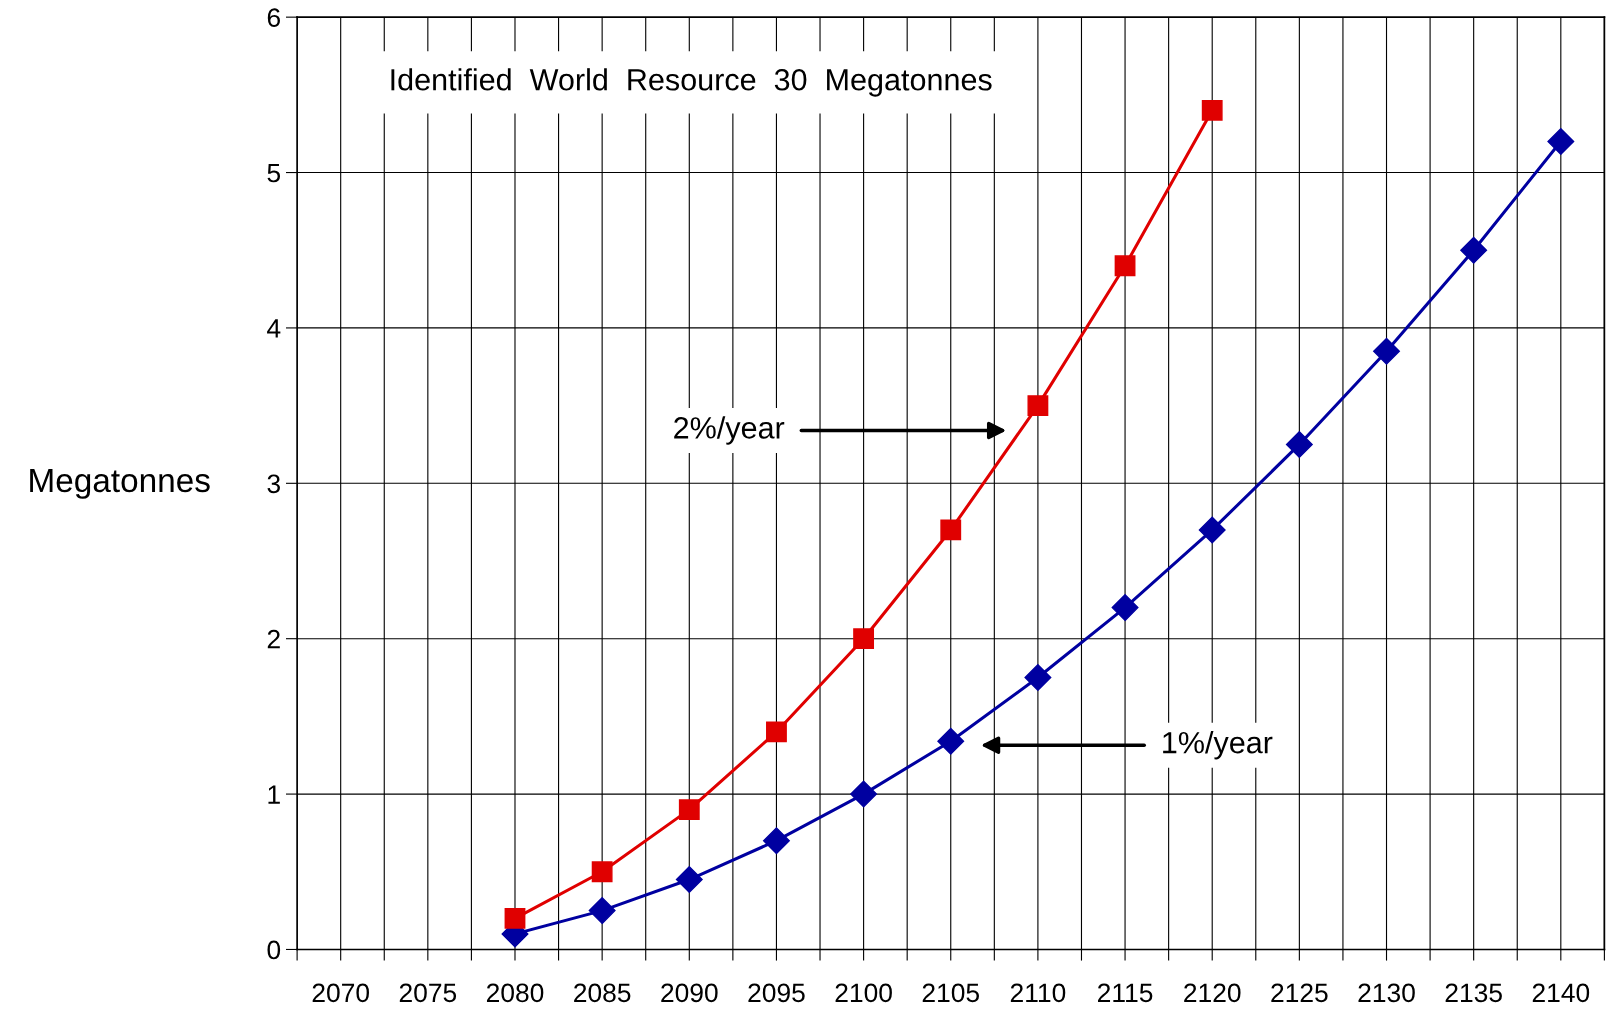 The height and width of the screenshot is (1009, 1606). I want to click on y-tick-label: 0, so click(274, 950).